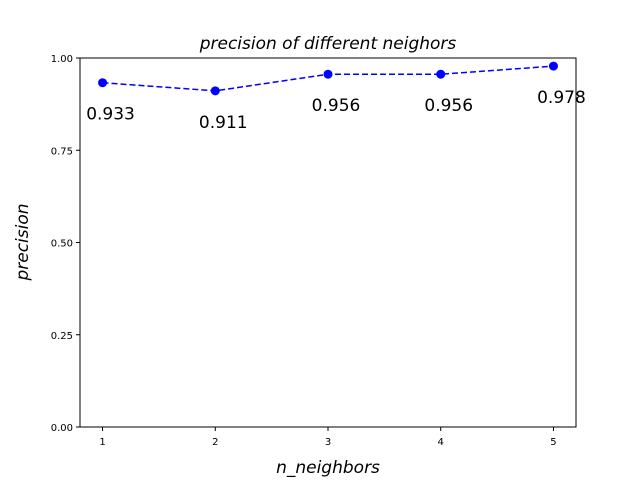  I want to click on x-tick-label: 5, so click(553, 442).